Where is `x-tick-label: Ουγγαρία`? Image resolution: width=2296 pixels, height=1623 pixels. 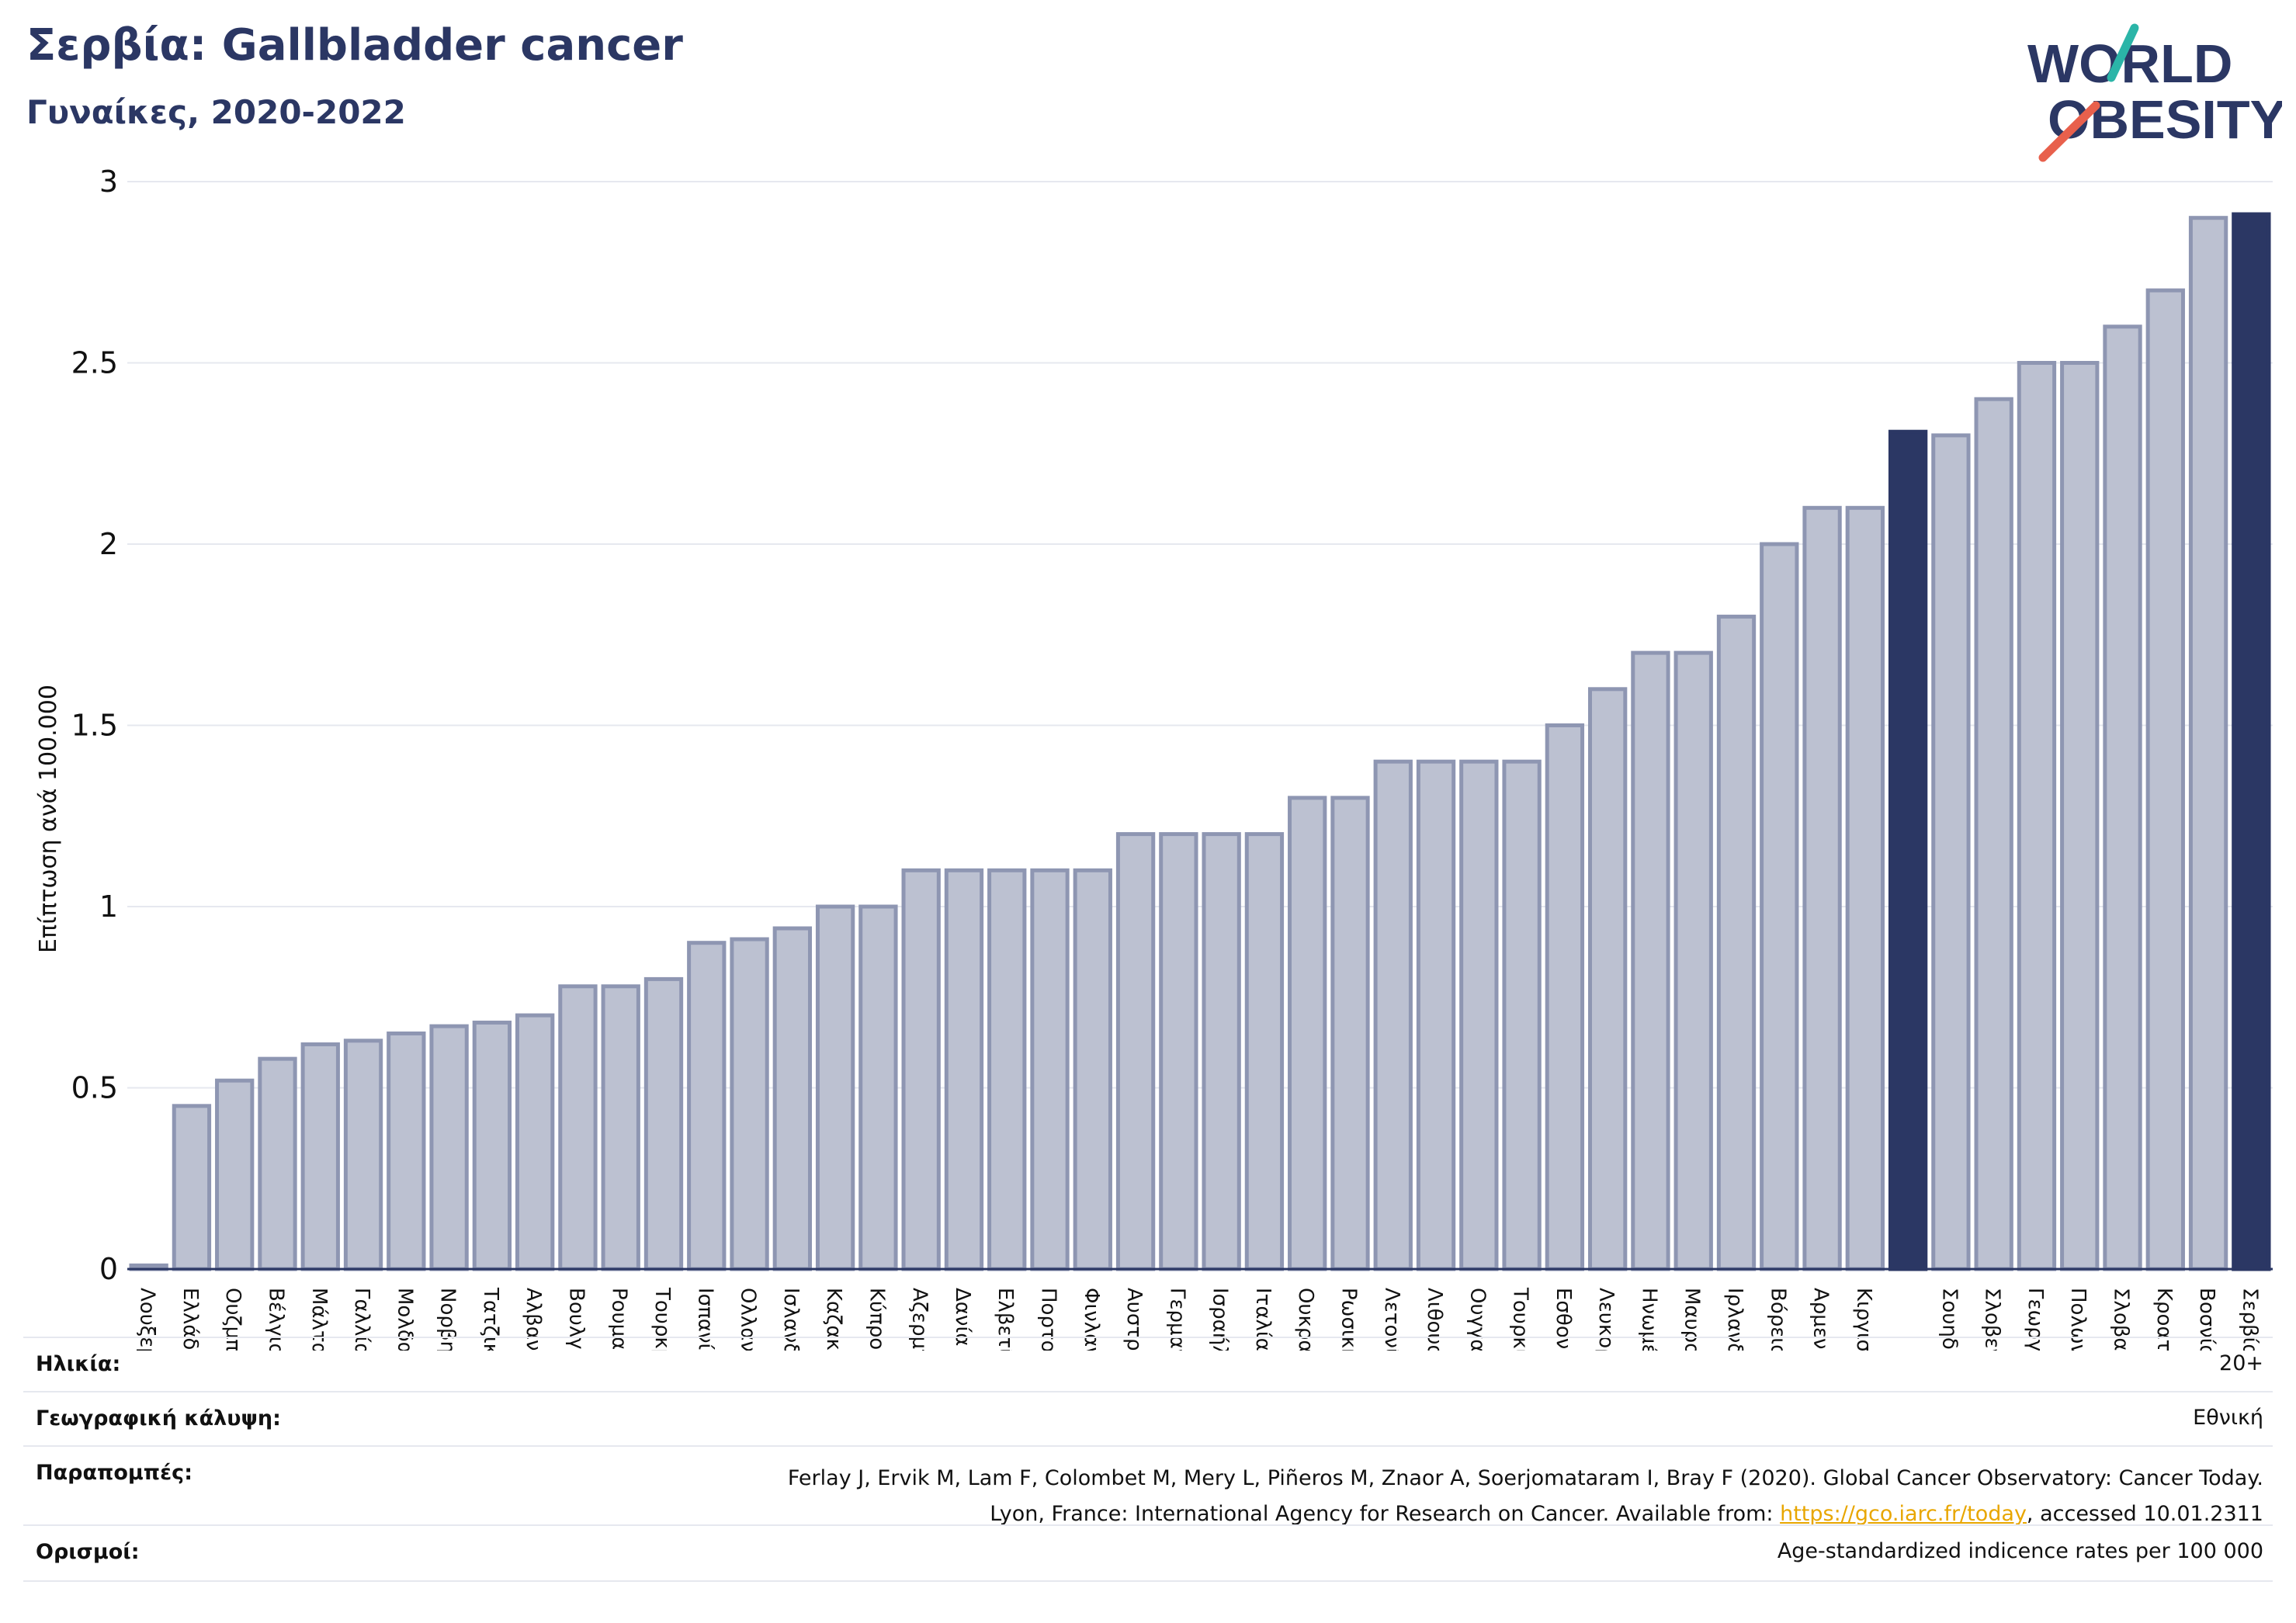
x-tick-label: Ουγγαρία is located at coordinates (1477, 1319).